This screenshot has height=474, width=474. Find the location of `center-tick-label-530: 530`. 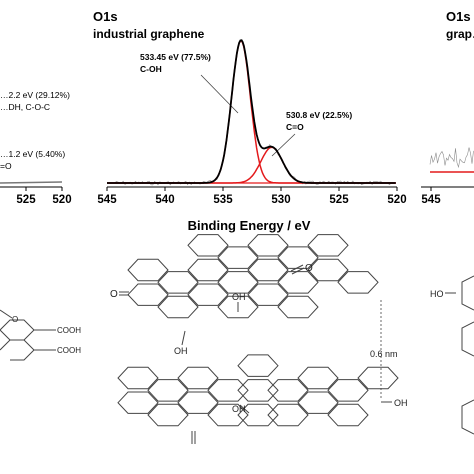

center-tick-label-530: 530 is located at coordinates (280, 200).